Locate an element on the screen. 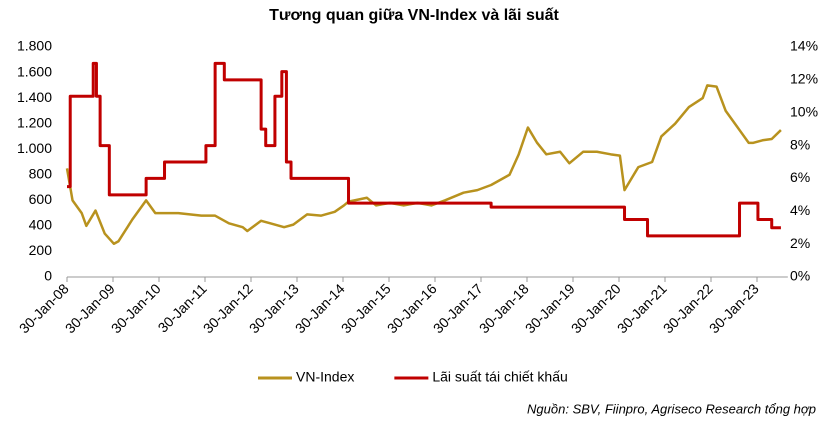 The width and height of the screenshot is (828, 424). y2-tick-label: 4% is located at coordinates (800, 210).